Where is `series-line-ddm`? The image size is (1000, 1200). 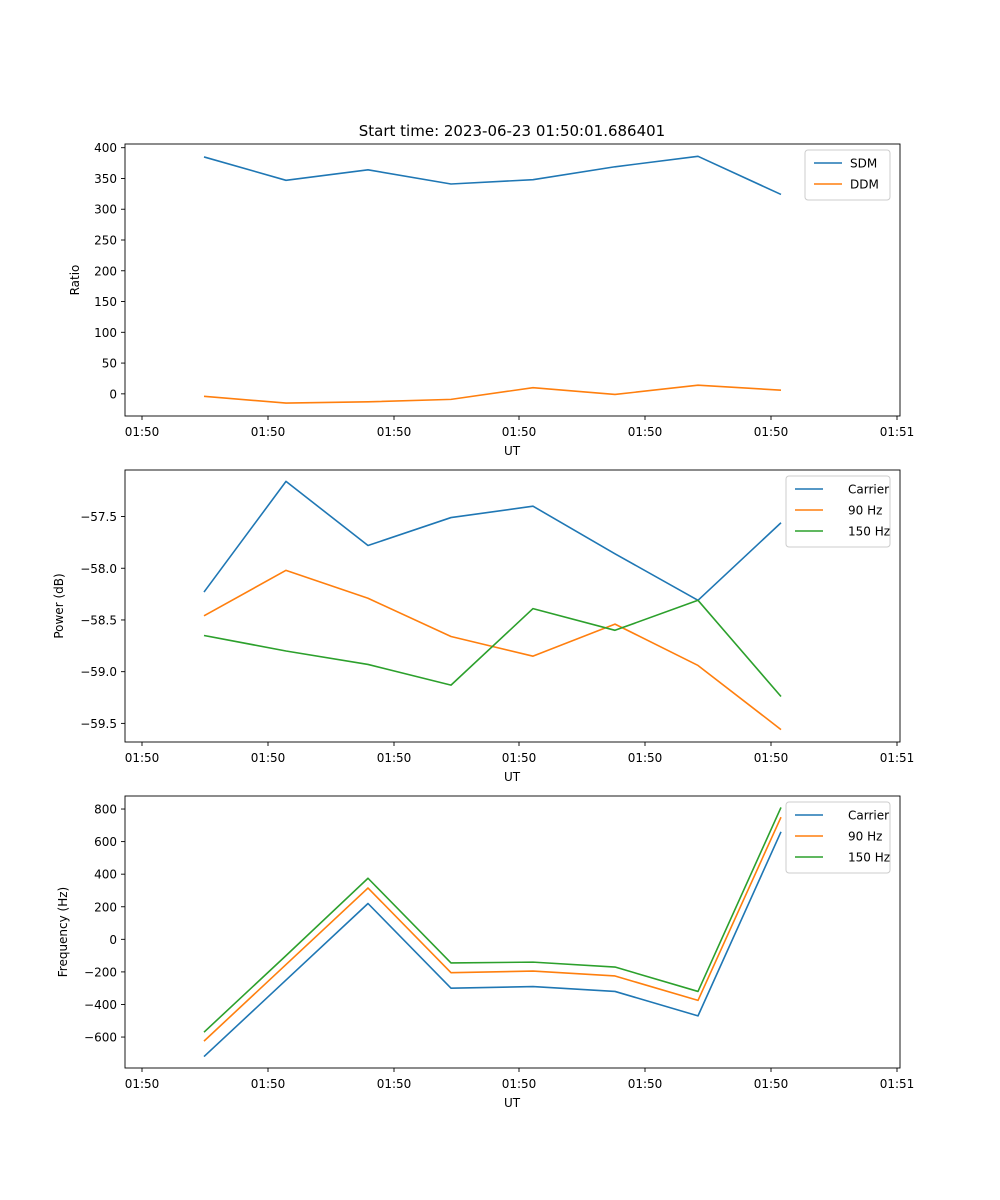
series-line-ddm is located at coordinates (492, 394).